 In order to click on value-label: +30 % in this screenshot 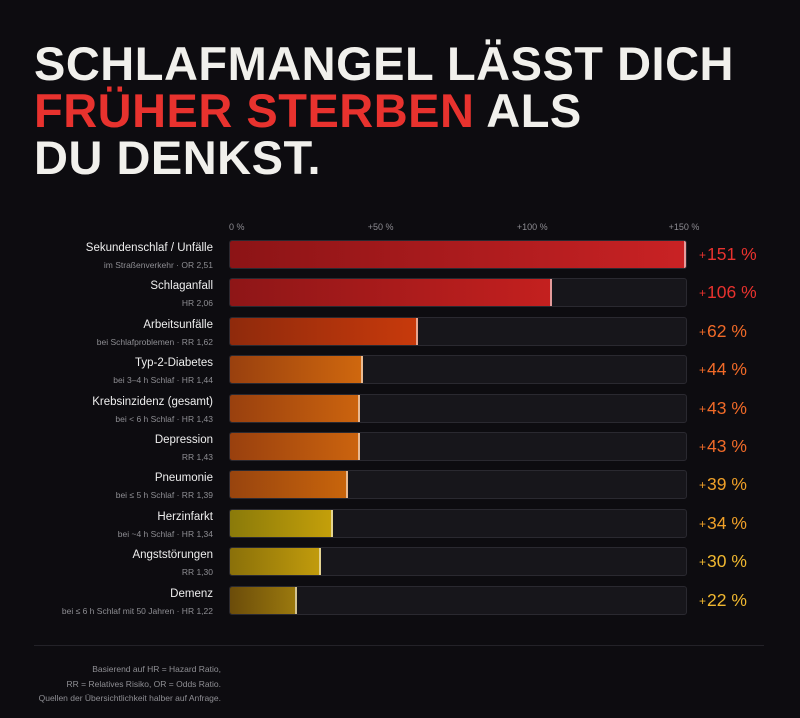, I will do `click(723, 561)`.